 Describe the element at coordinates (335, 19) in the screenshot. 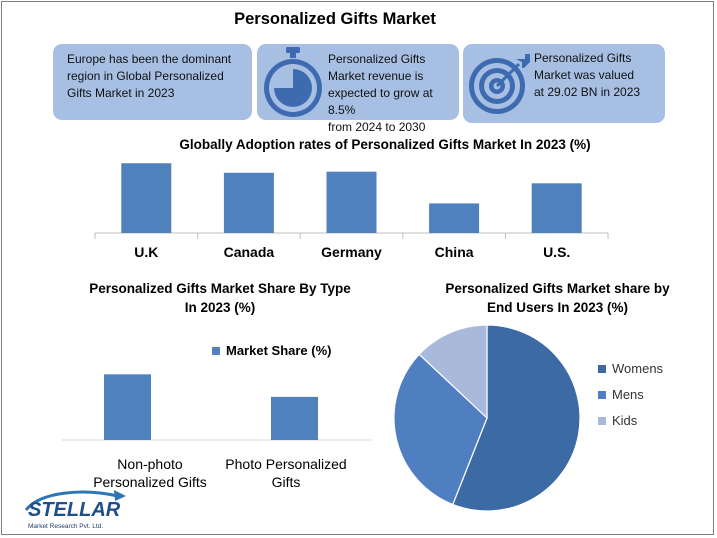

I see `page-title: Personalized Gifts Market` at that location.